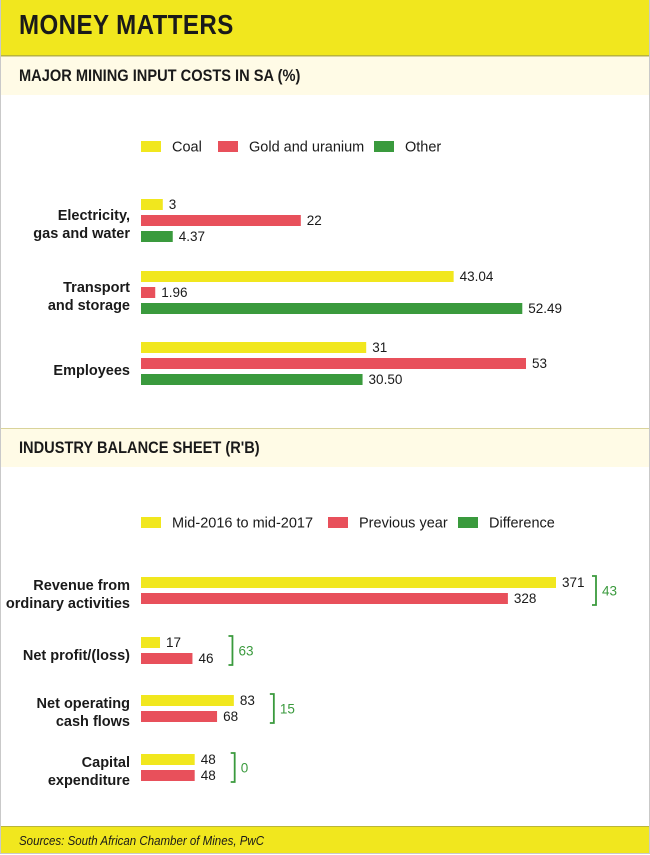 The width and height of the screenshot is (650, 855). What do you see at coordinates (245, 768) in the screenshot?
I see `difference-label: 0` at bounding box center [245, 768].